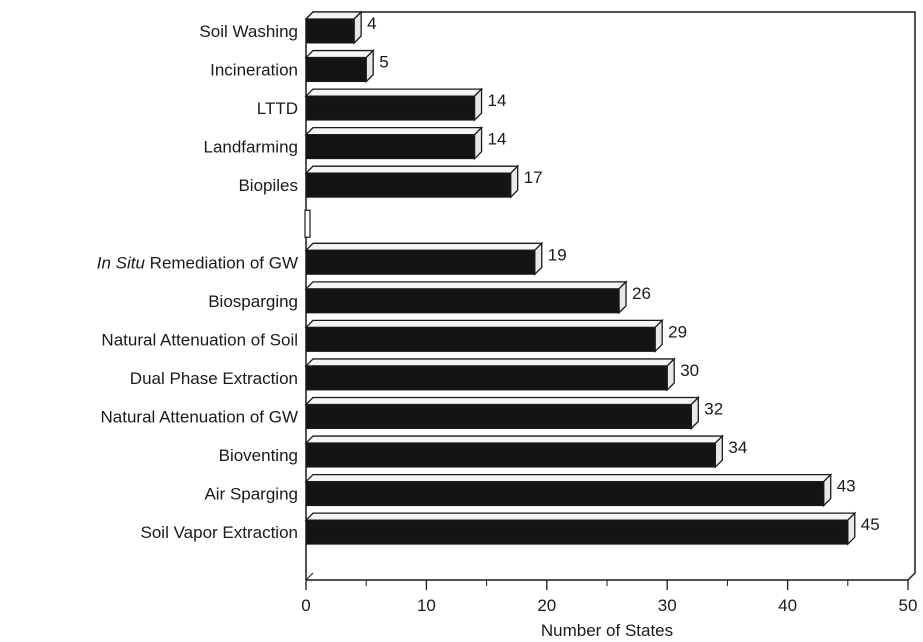 The image size is (923, 642). Describe the element at coordinates (689, 370) in the screenshot. I see `value-label: 30` at that location.